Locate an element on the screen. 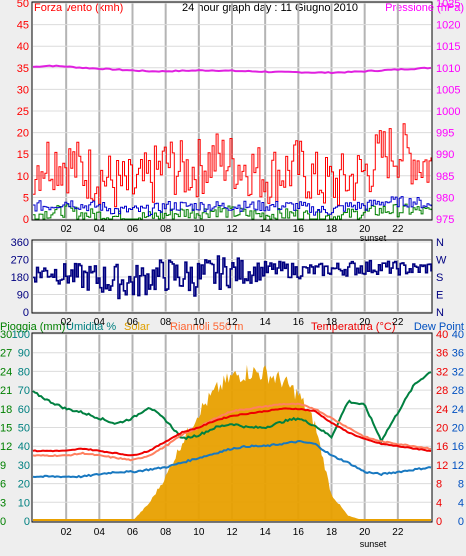 This screenshot has width=466, height=556. humidity-line is located at coordinates (232, 408).